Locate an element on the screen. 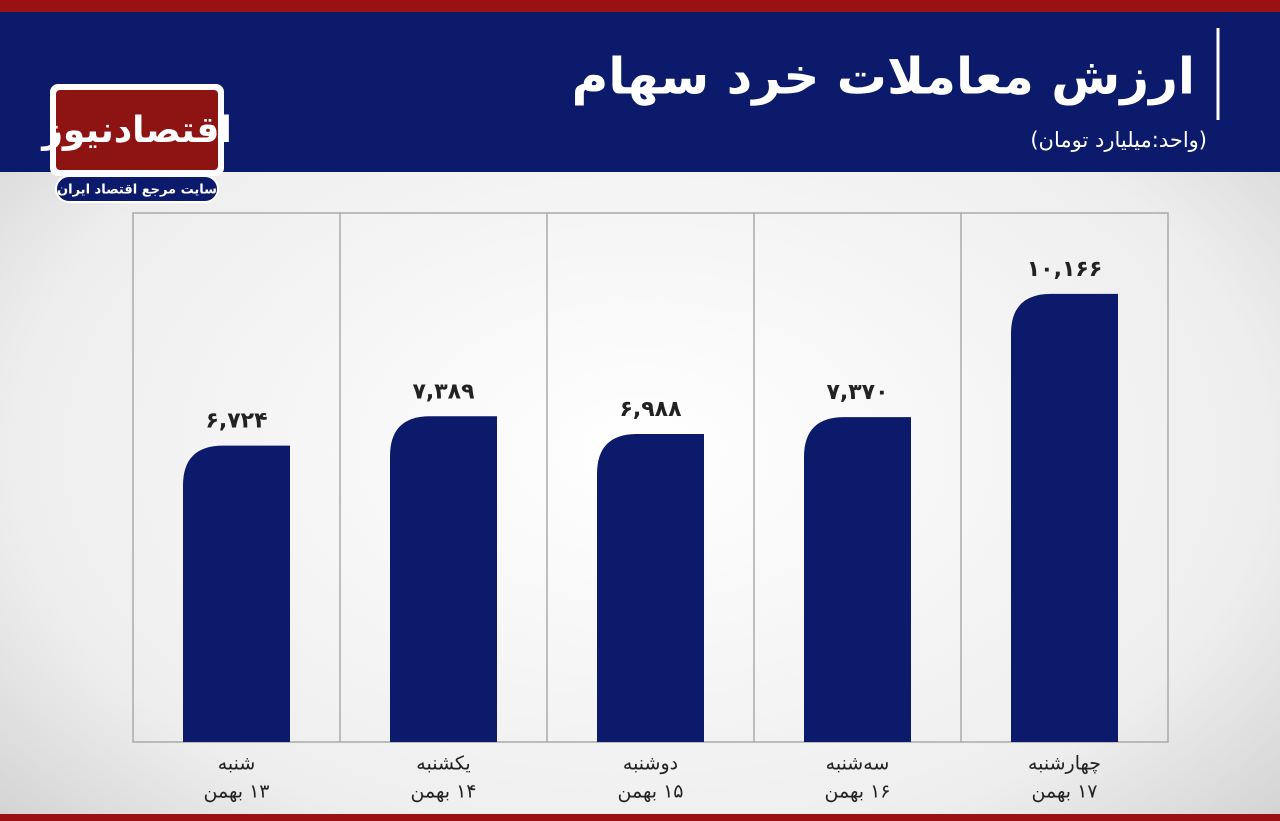 The width and height of the screenshot is (1280, 821). logo-tagline: سایت مرجع اقتصاد ایران is located at coordinates (137, 190).